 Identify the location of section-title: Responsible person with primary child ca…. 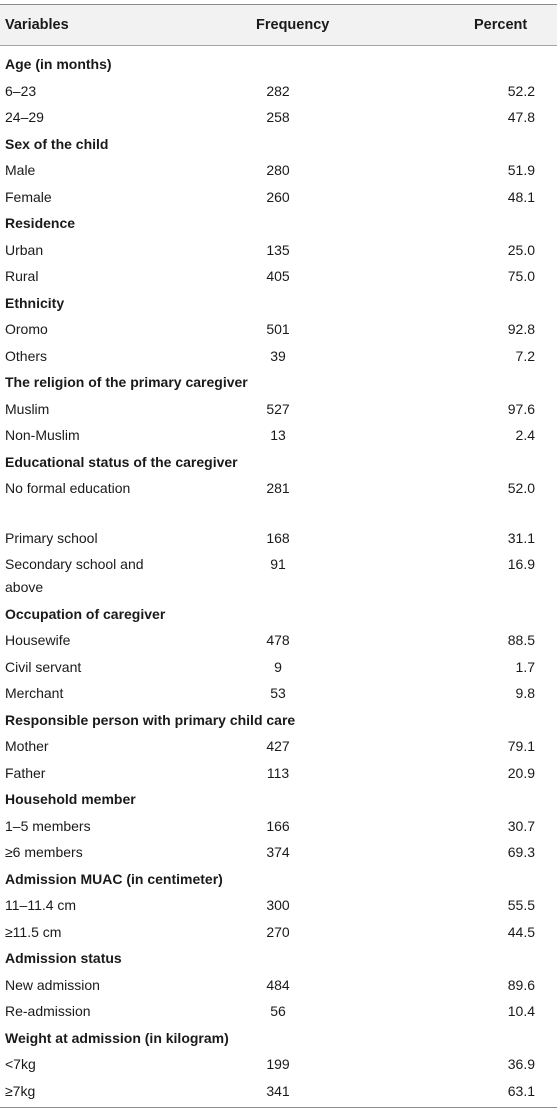
(150, 719).